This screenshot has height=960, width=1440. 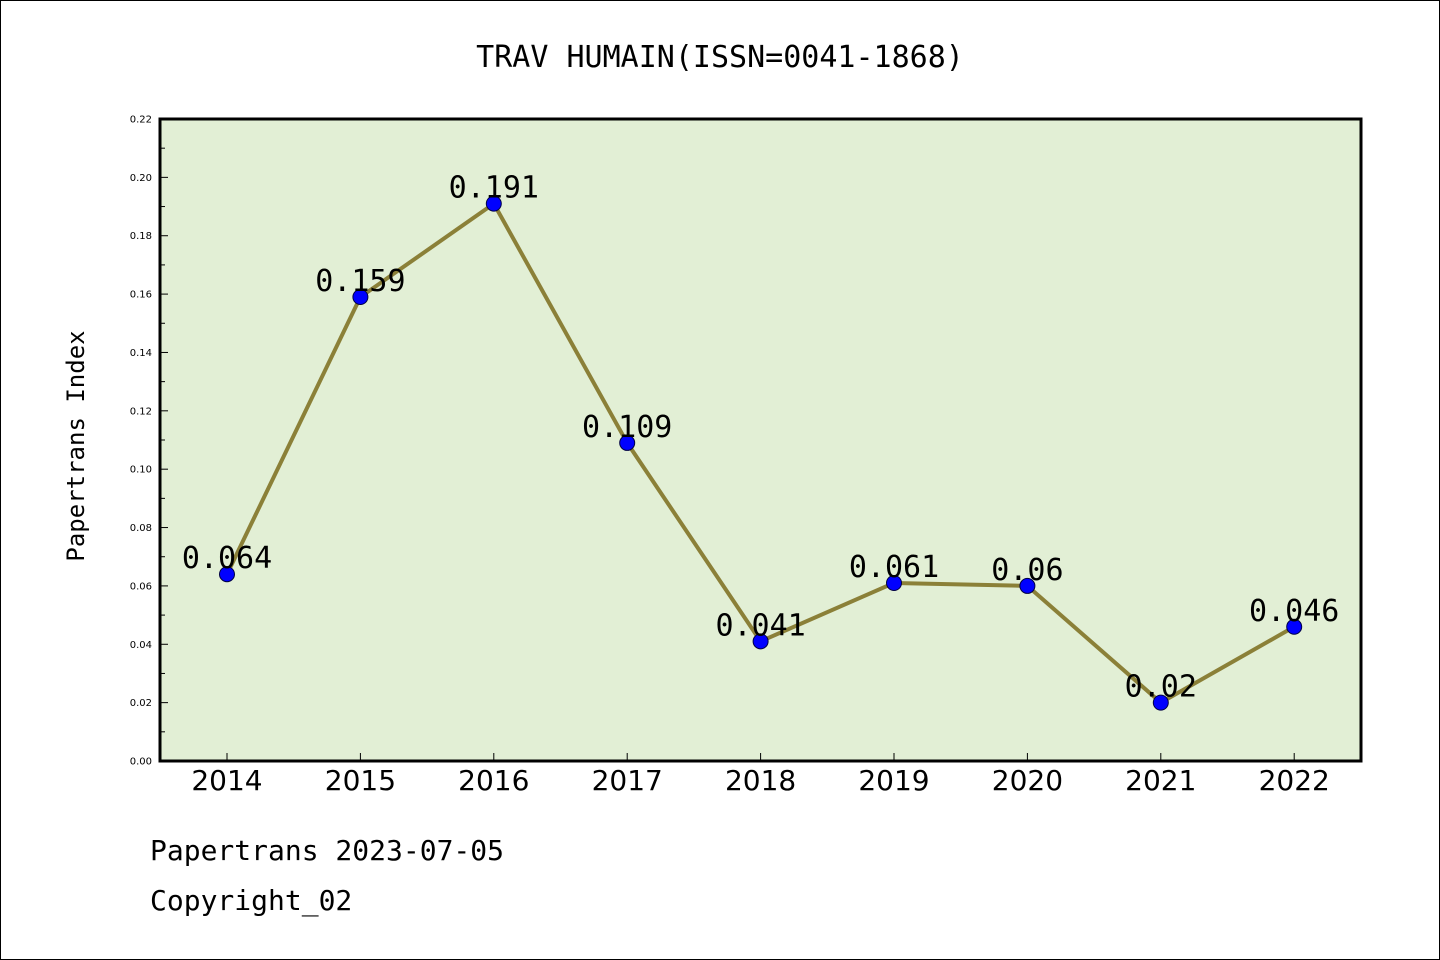 What do you see at coordinates (226, 780) in the screenshot?
I see `x-tick-label: 2014` at bounding box center [226, 780].